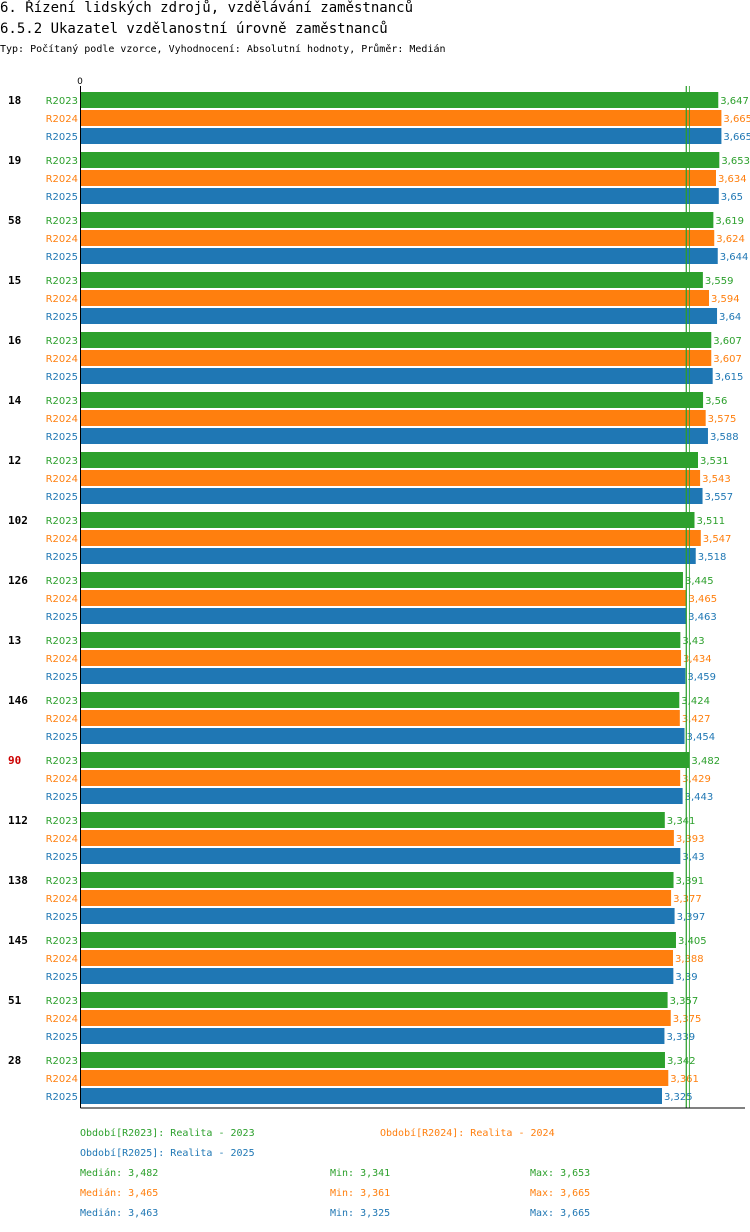 The width and height of the screenshot is (750, 1232). What do you see at coordinates (724, 437) in the screenshot?
I see `data-label: 3,588` at bounding box center [724, 437].